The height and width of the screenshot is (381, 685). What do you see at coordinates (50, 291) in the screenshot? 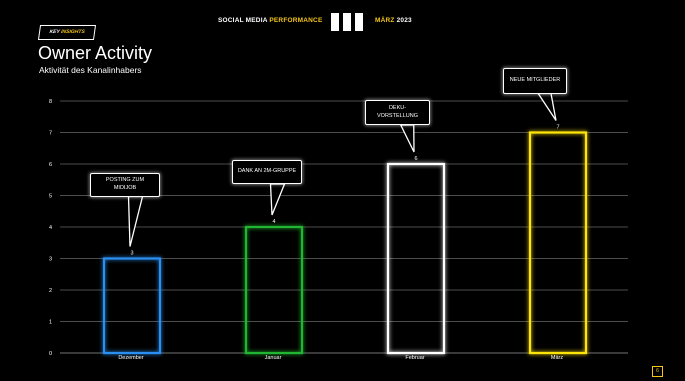
I see `y-tick-label: 2` at bounding box center [50, 291].